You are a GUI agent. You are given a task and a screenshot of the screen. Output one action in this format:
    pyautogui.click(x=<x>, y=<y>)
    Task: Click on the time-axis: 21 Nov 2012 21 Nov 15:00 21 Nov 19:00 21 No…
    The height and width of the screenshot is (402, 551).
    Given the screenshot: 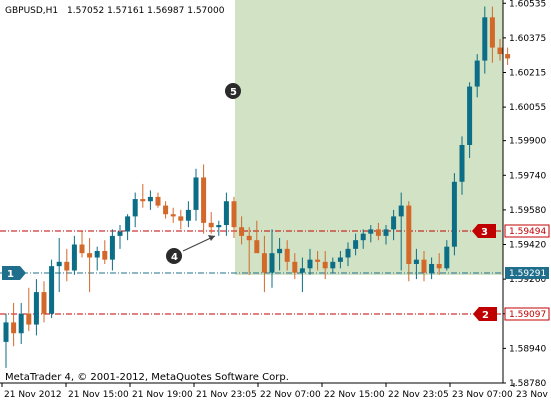 What is the action you would take?
    pyautogui.click(x=276, y=391)
    